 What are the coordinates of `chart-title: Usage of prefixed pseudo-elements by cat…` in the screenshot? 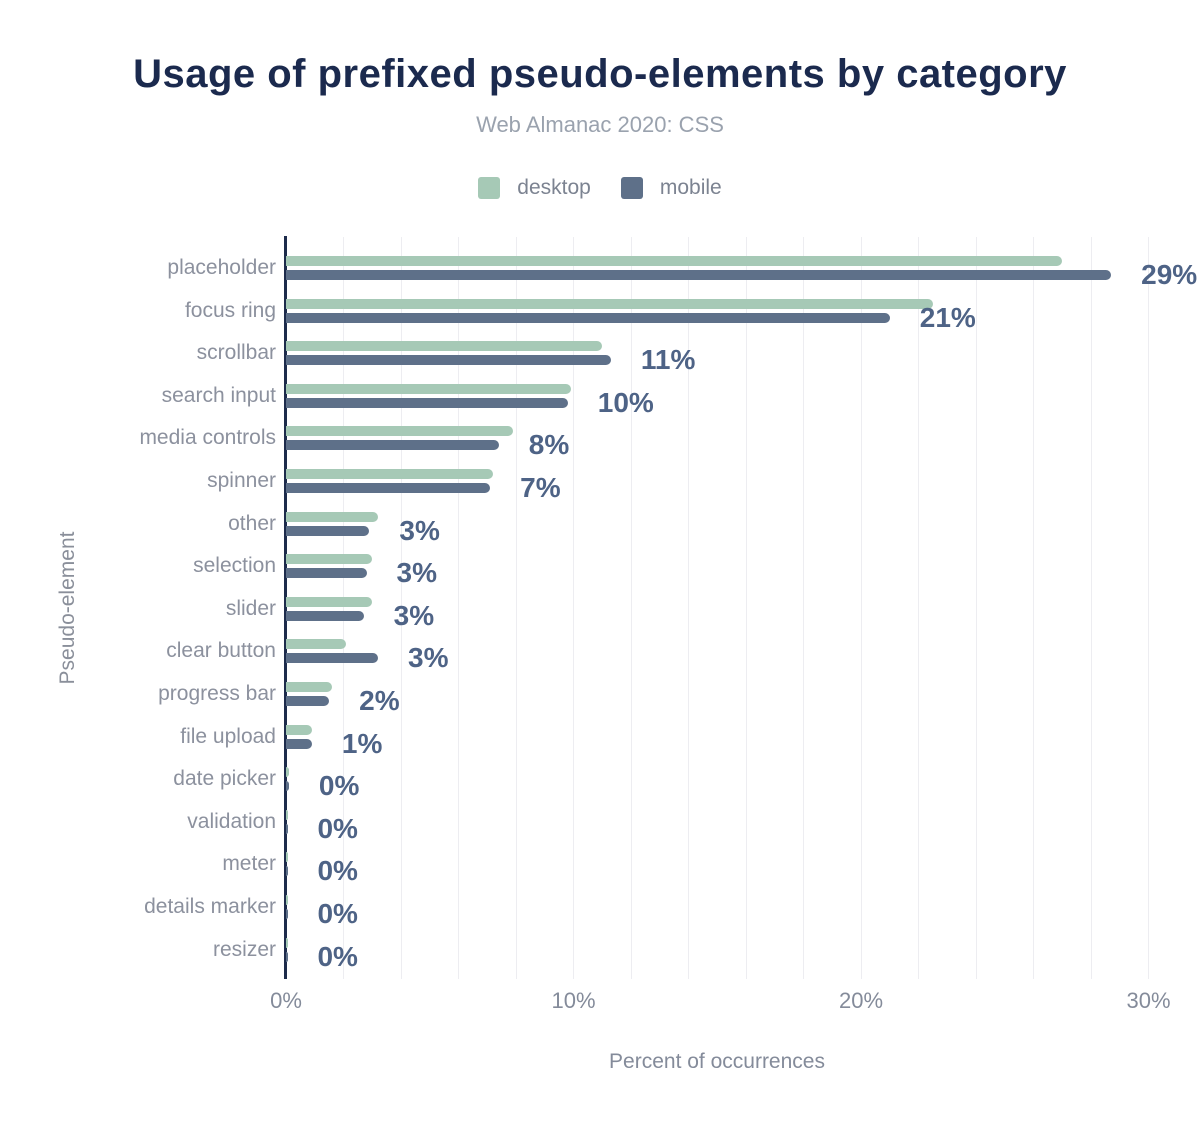 It's located at (600, 74).